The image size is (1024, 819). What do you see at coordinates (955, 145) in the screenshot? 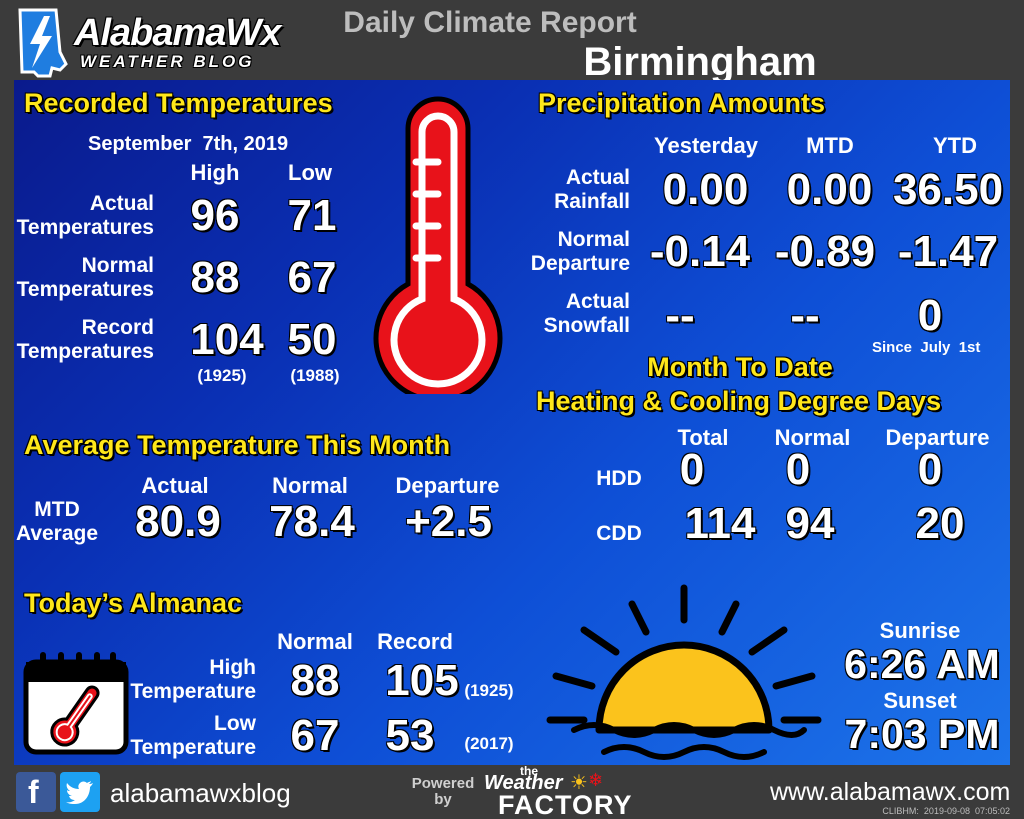
I see `precip-col-ytd: YTD` at bounding box center [955, 145].